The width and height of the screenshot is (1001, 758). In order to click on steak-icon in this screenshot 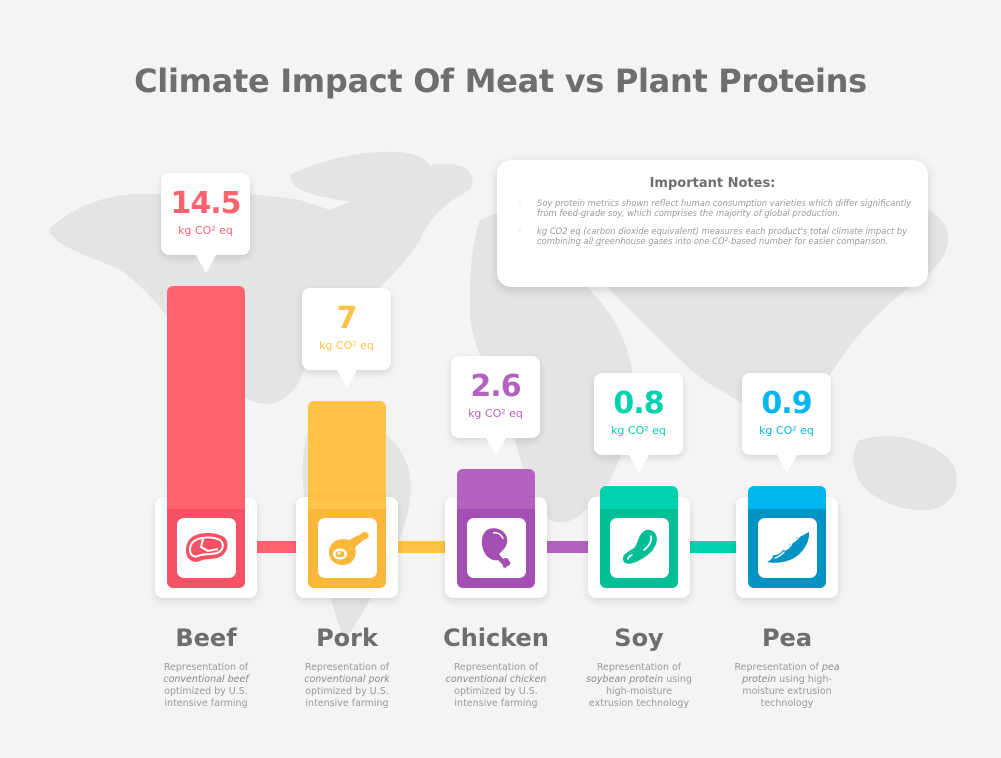, I will do `click(206, 548)`.